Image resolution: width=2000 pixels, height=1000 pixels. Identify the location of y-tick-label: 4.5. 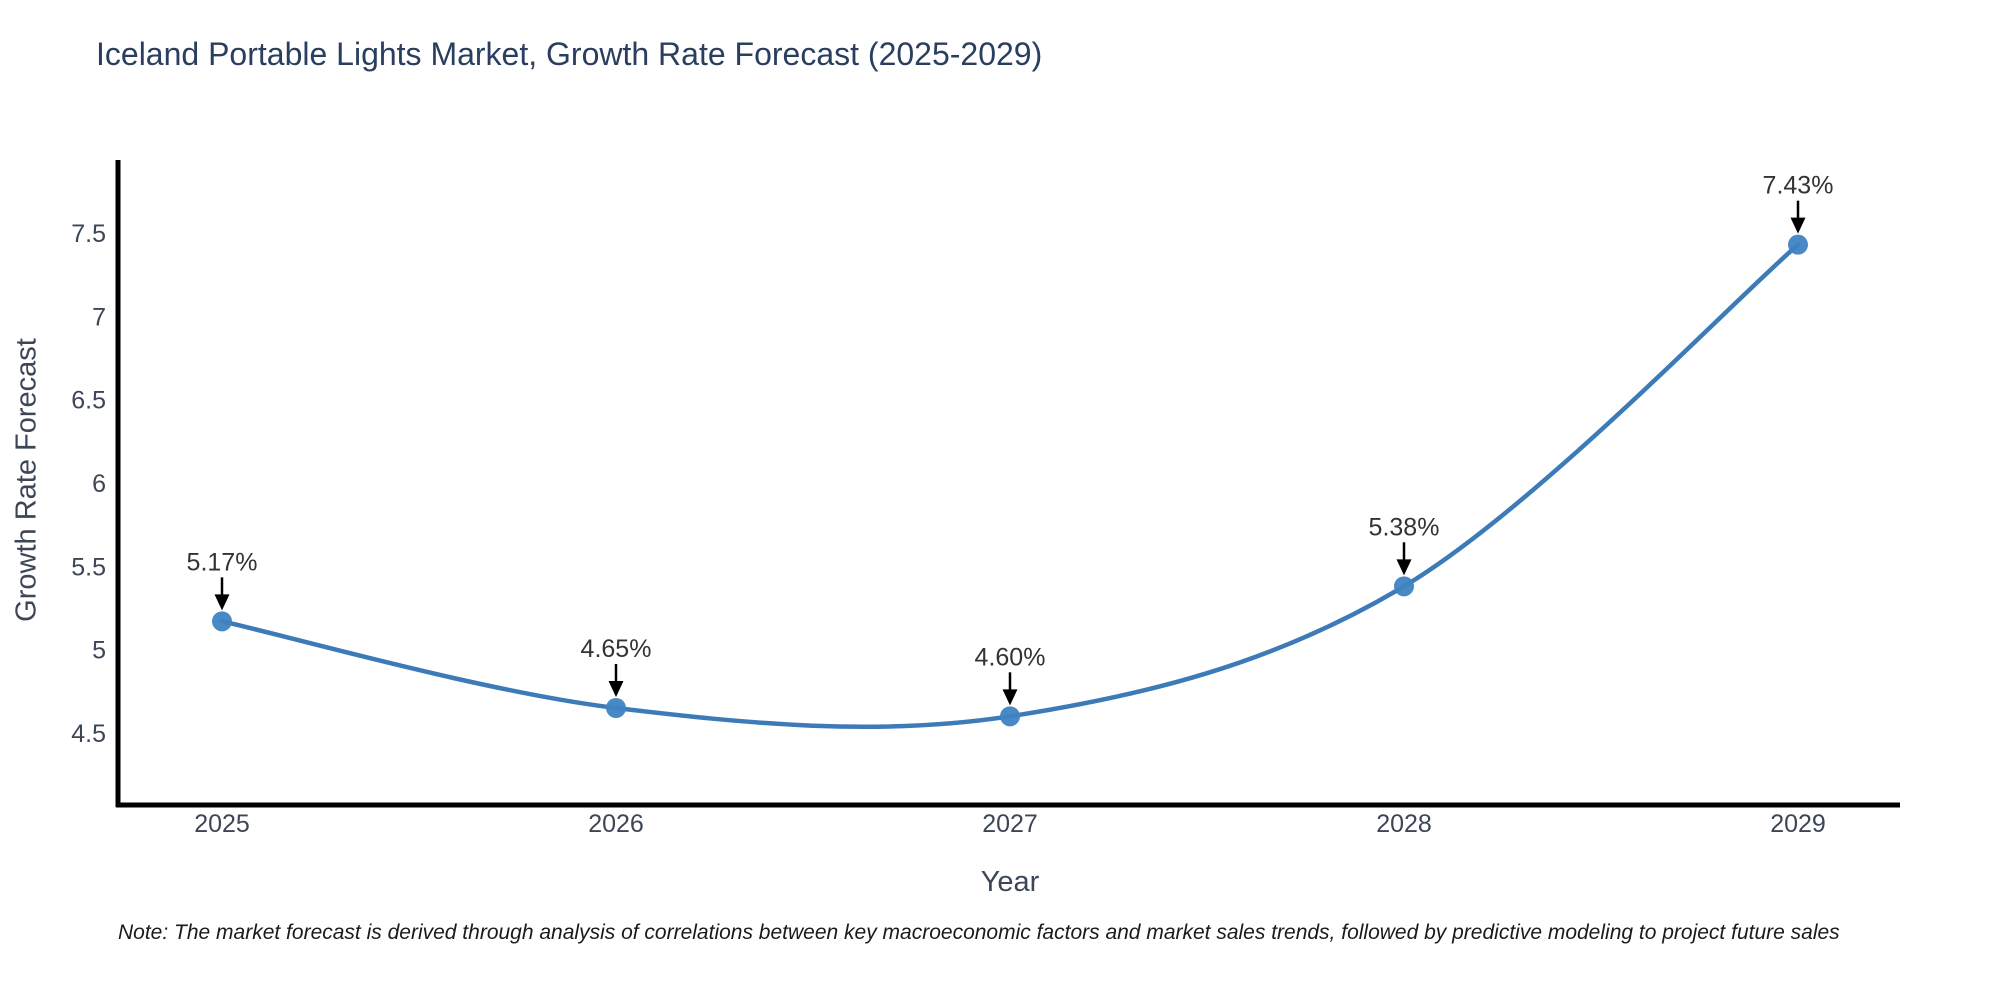
(88, 734).